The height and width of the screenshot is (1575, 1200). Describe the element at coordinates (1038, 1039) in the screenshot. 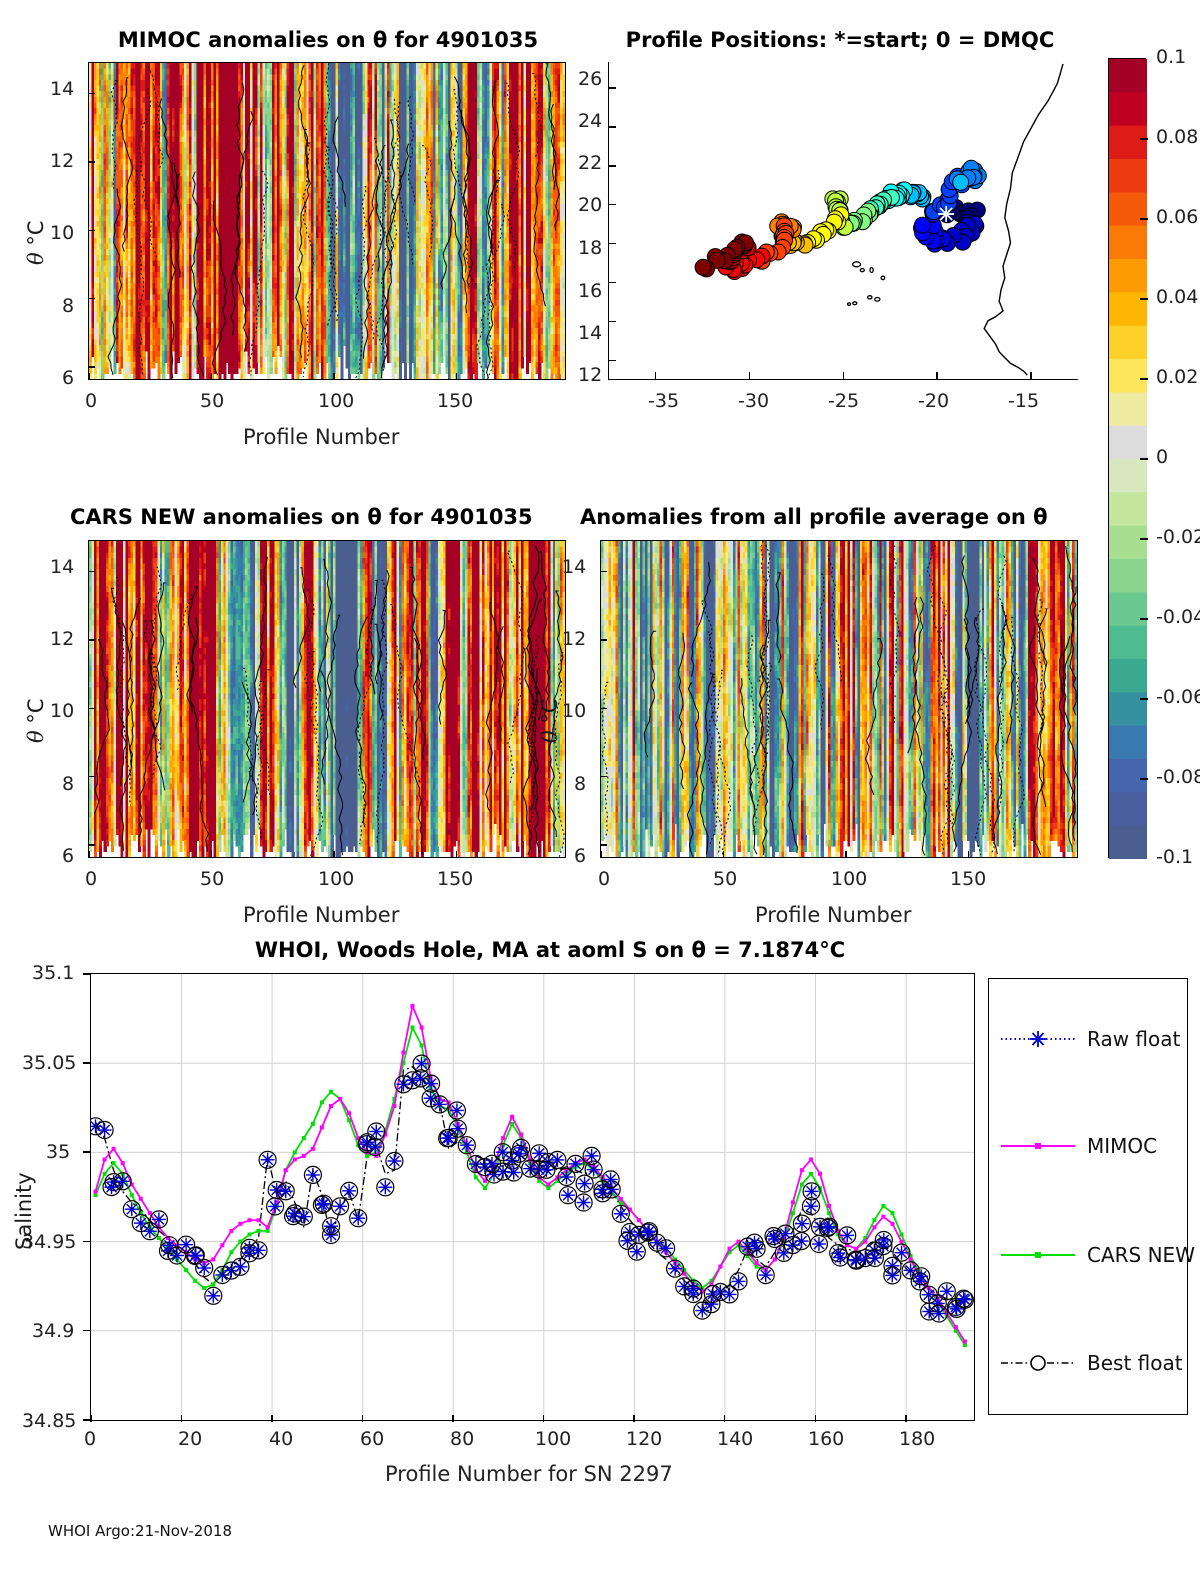

I see `legend-swatch-raw-float` at that location.